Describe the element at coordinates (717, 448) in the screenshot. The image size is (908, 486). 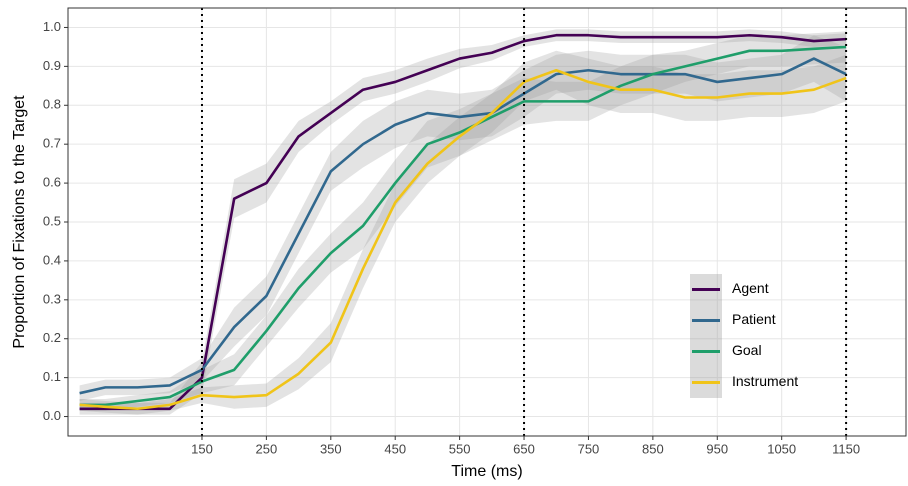
I see `x-tick-label: 950` at that location.